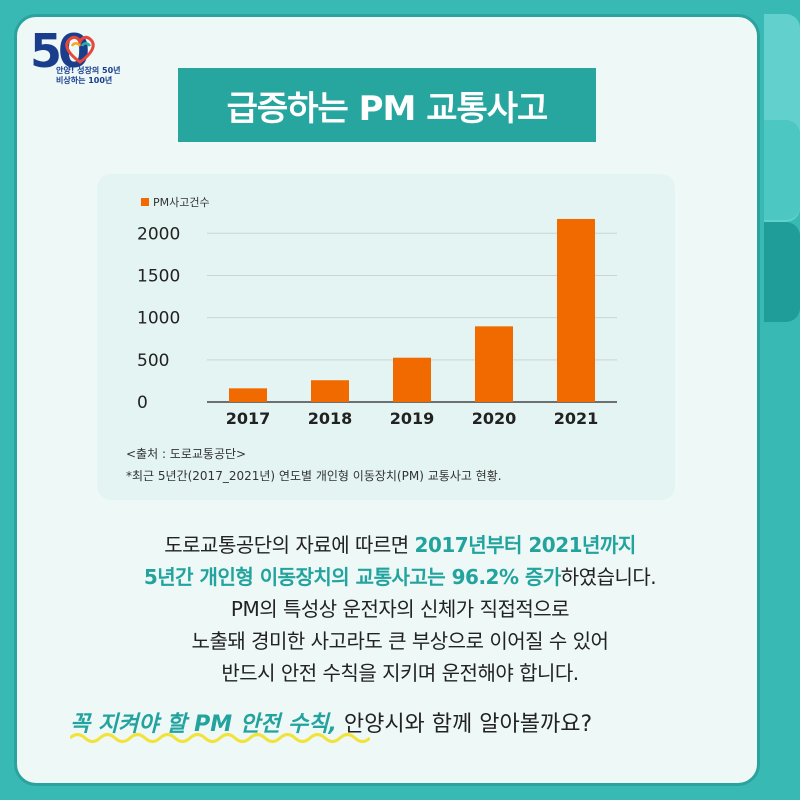 This screenshot has height=800, width=800. I want to click on page-title-box: 급증하는 PM 교통사고, so click(387, 105).